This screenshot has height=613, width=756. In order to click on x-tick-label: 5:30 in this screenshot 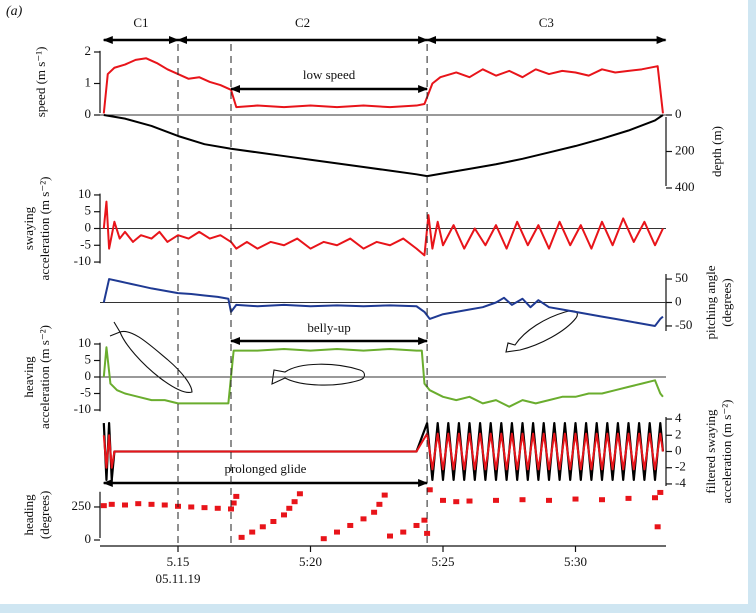, I will do `click(575, 561)`.